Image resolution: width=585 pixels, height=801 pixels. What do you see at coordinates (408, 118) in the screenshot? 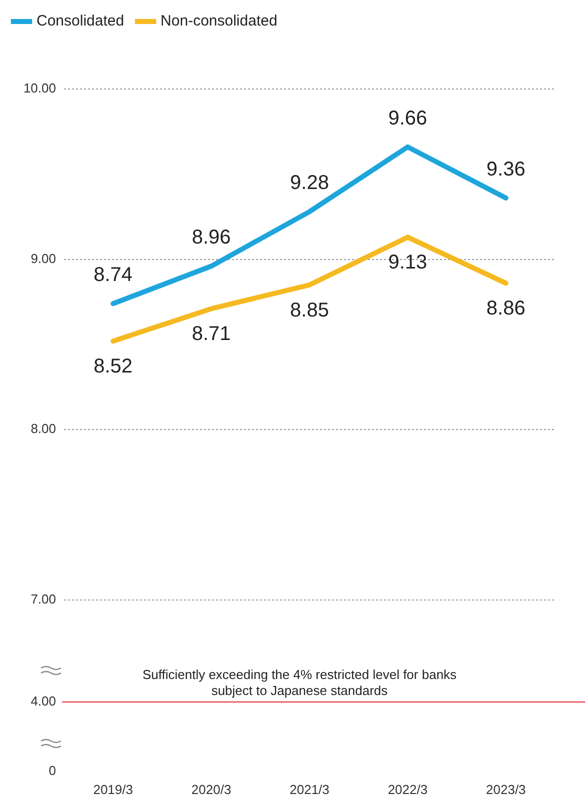
I see `data-label: 9.66` at bounding box center [408, 118].